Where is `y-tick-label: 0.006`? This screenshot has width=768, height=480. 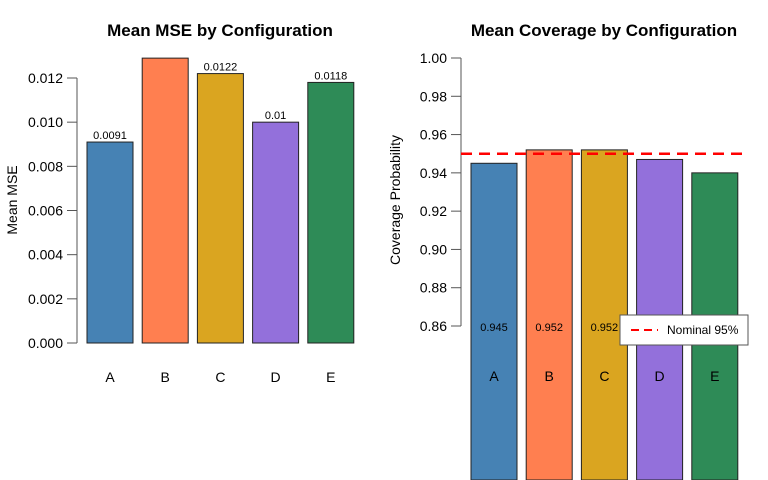
y-tick-label: 0.006 is located at coordinates (45, 211).